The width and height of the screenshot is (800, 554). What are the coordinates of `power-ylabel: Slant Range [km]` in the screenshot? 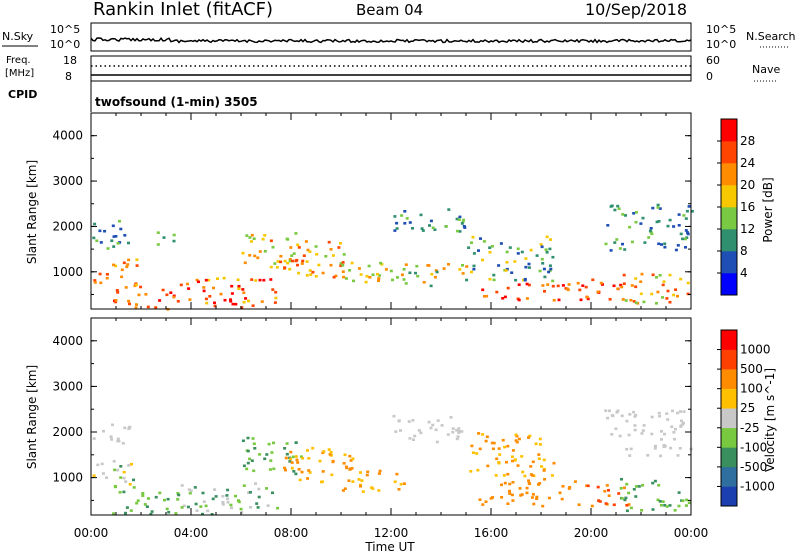 It's located at (32, 212).